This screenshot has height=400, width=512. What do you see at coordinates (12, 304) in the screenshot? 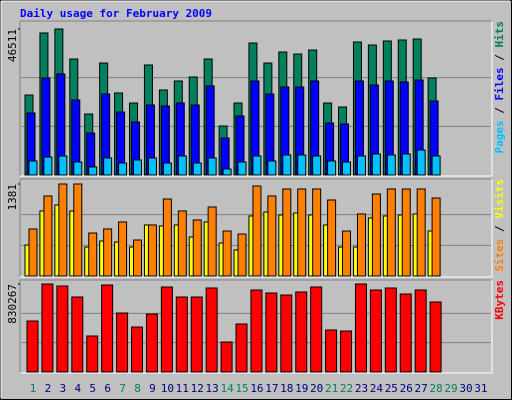
I see `y-tick-label: 830267` at bounding box center [12, 304].